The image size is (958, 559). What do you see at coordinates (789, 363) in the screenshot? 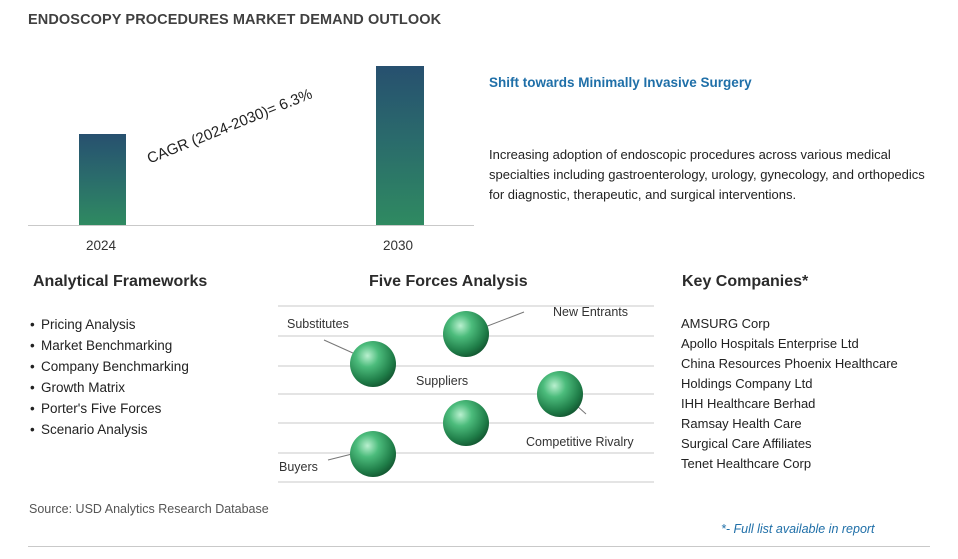
I see `list-item: China Resources Phoenix Healthcare` at bounding box center [789, 363].